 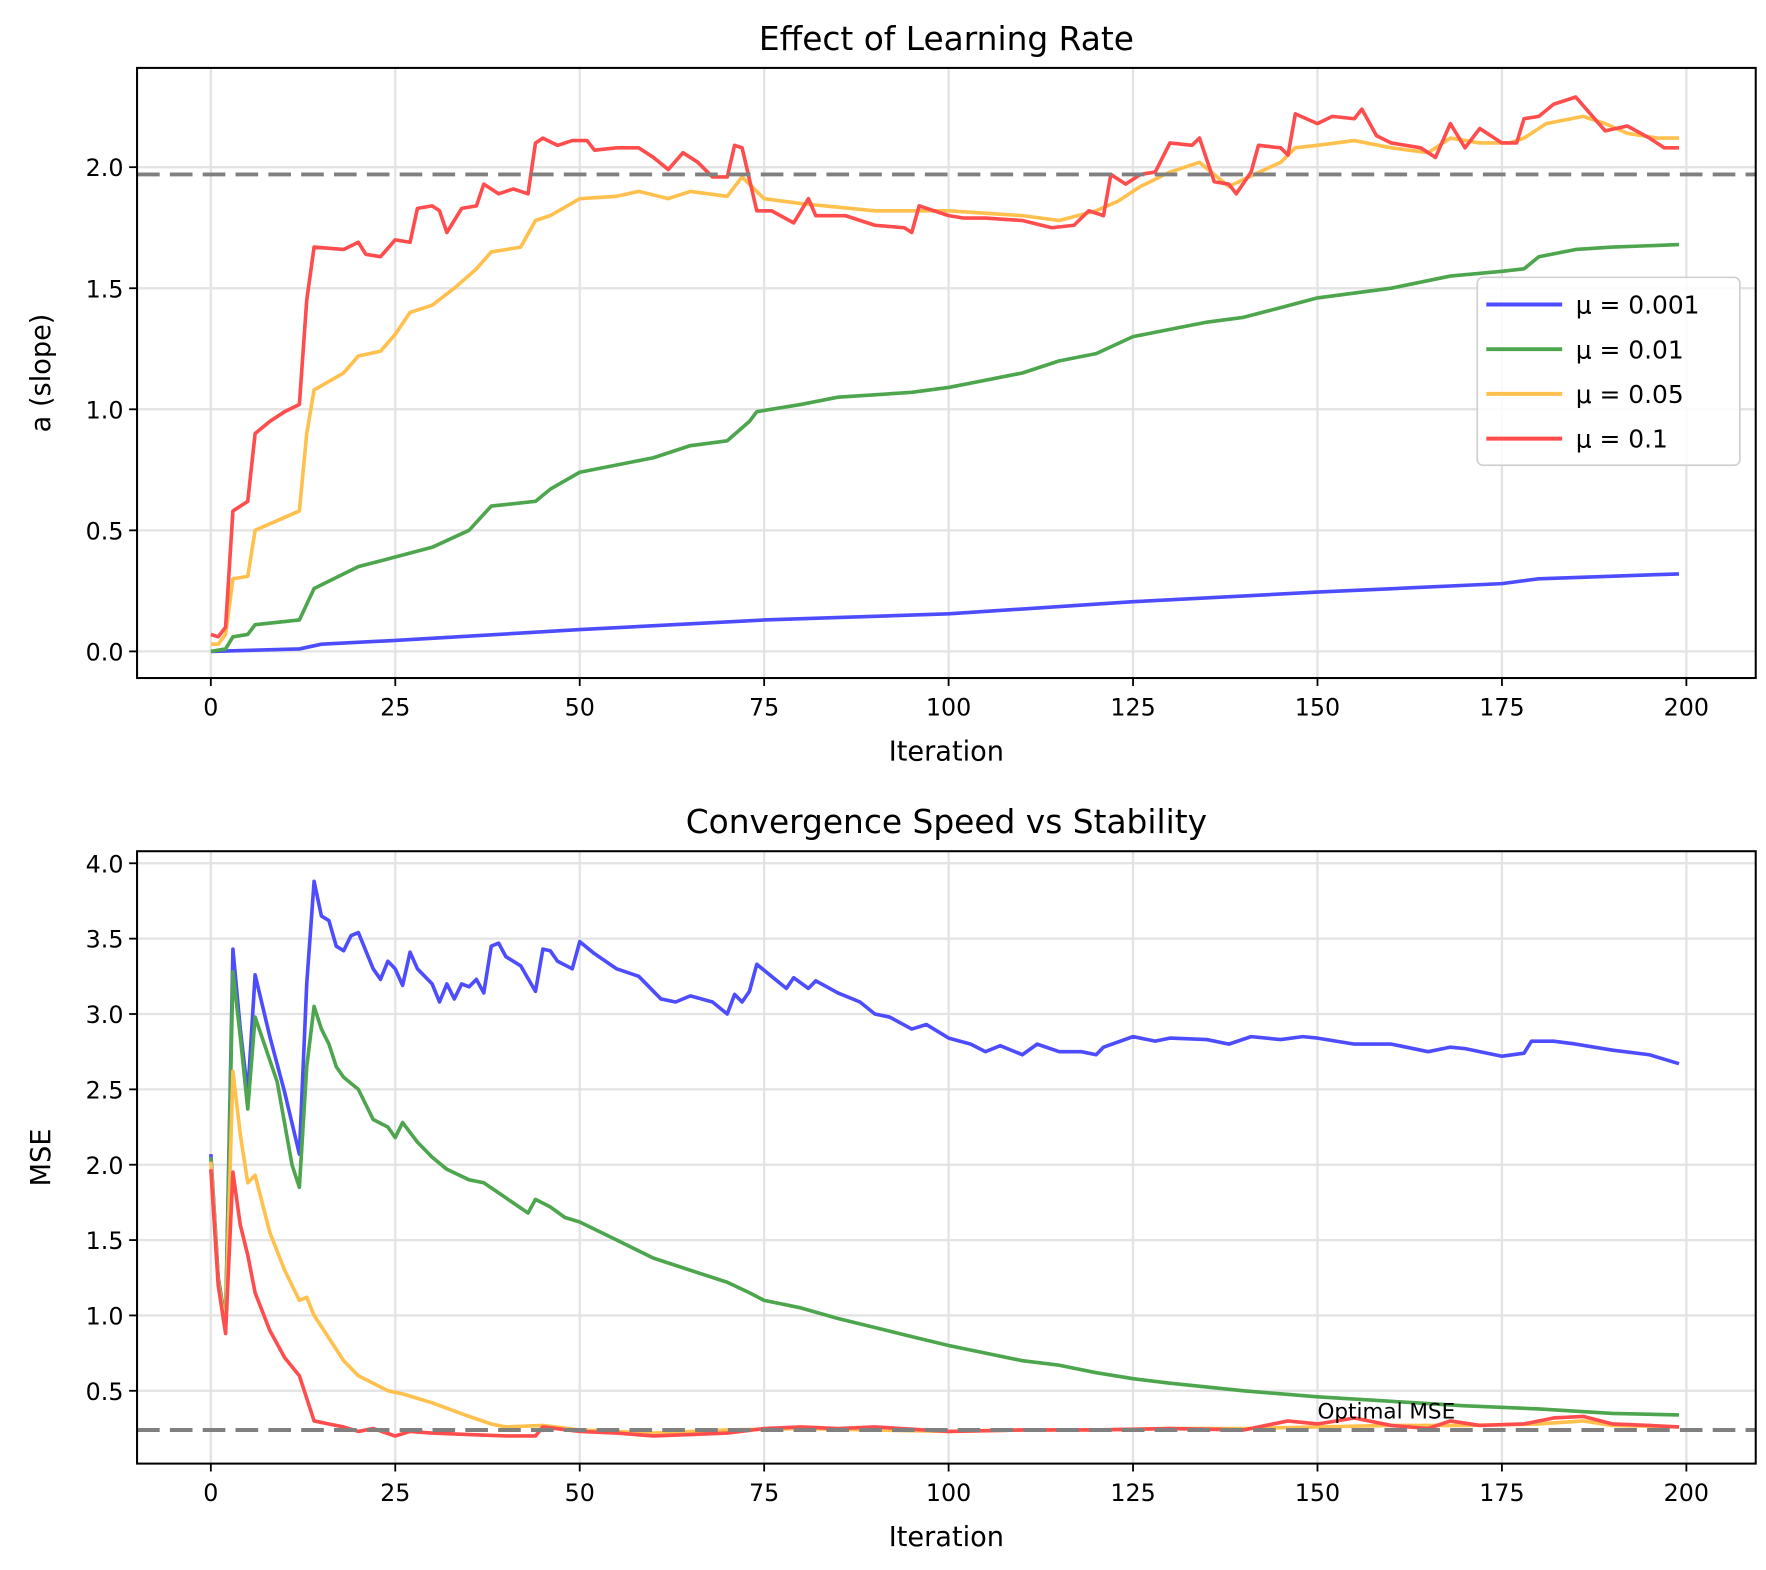 I want to click on legend-label-1: μ = 0.01, so click(x=1630, y=349).